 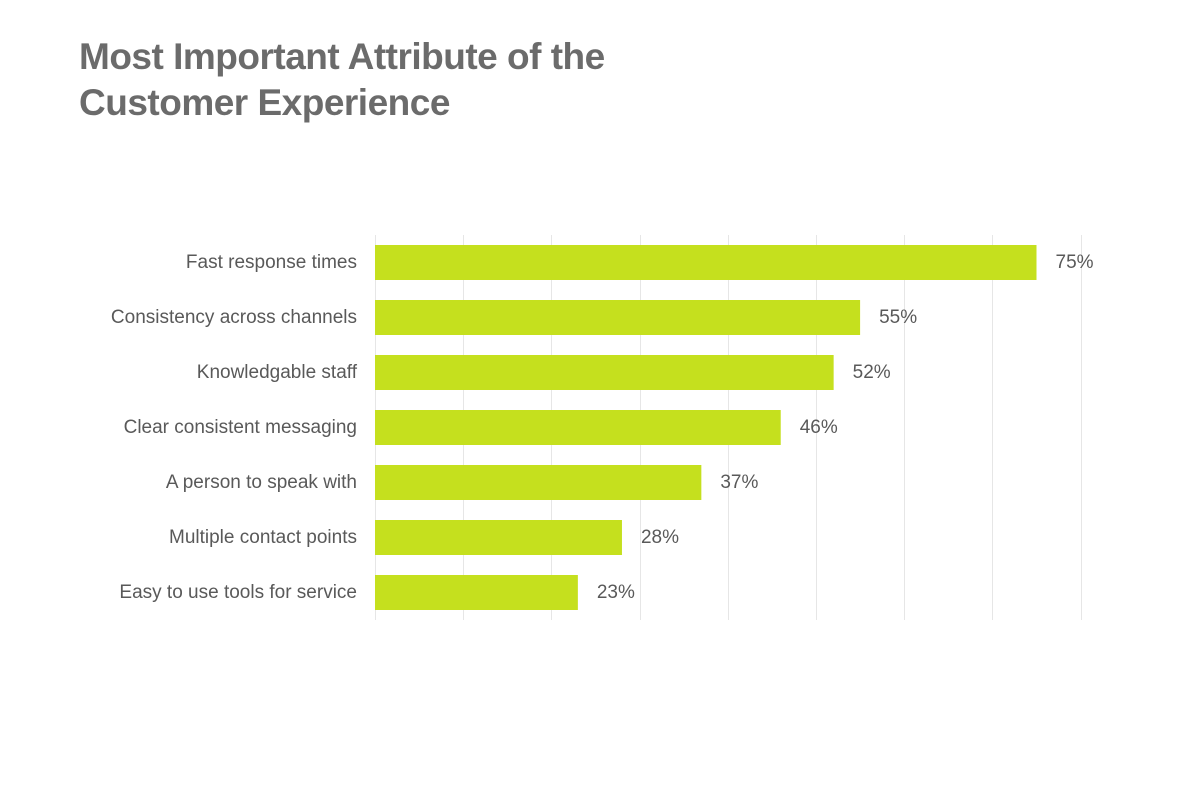 I want to click on value-label: 52%, so click(x=872, y=372).